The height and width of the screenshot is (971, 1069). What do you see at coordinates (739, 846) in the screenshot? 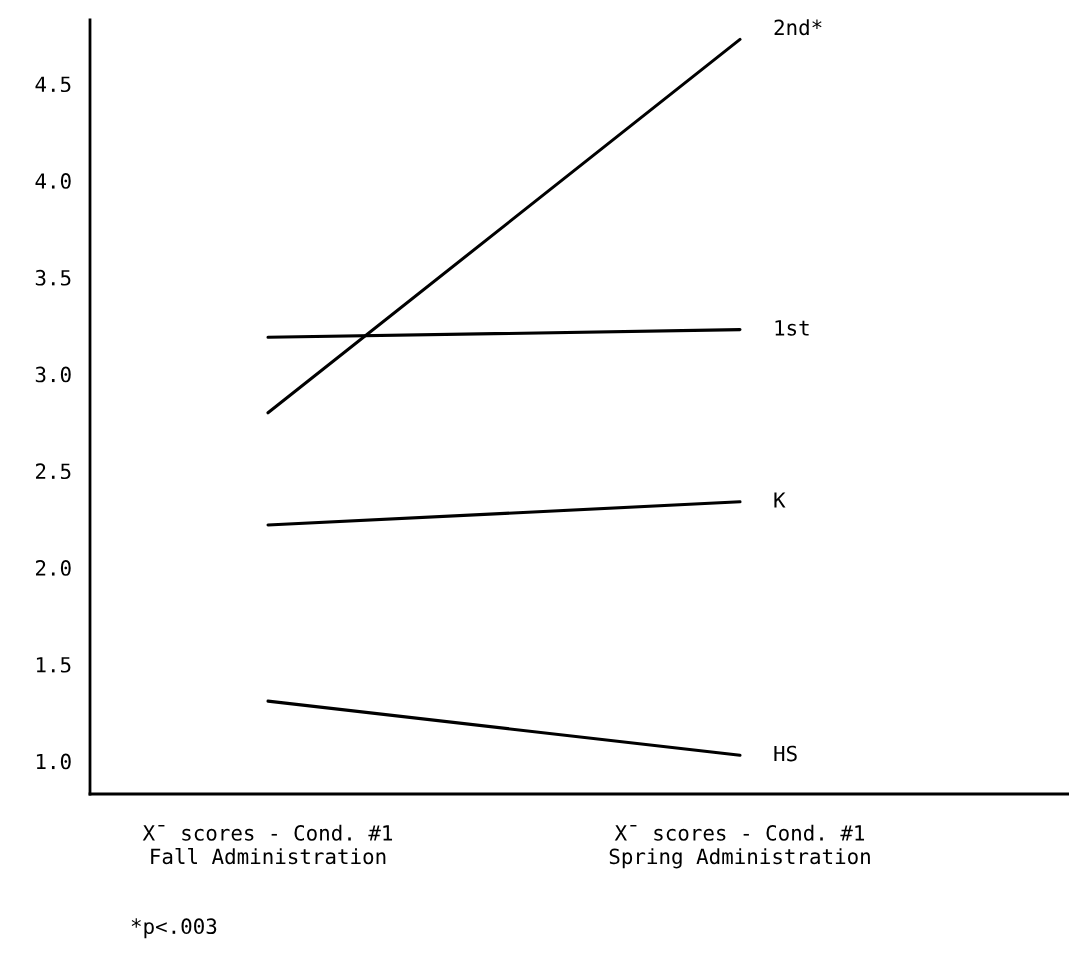
I see `x-tick-label: X̄ scores - Cond. #1 Spring Administration` at bounding box center [739, 846].